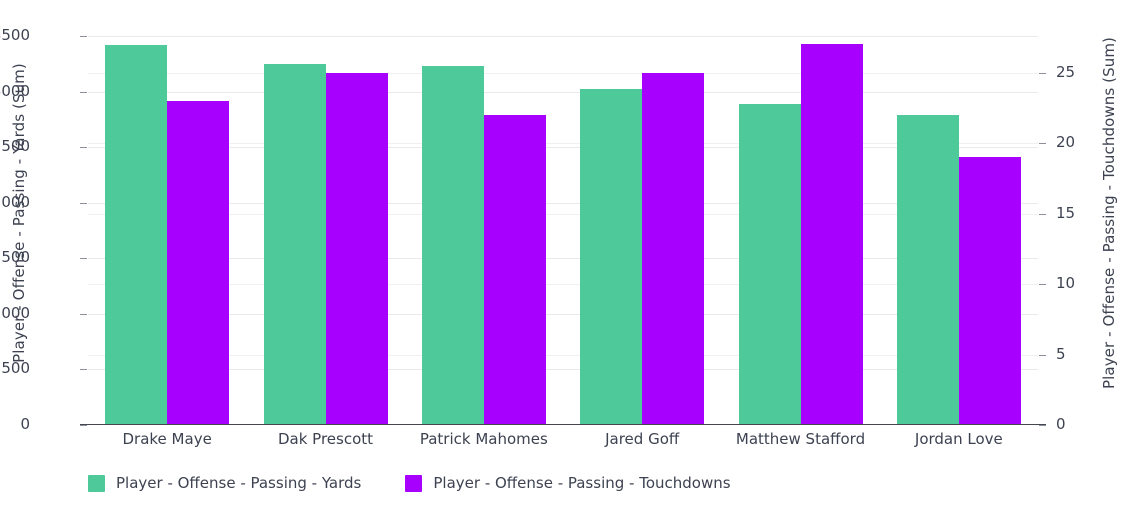  Describe the element at coordinates (15, 312) in the screenshot. I see `y-axis-left-tick-label: 1000` at that location.